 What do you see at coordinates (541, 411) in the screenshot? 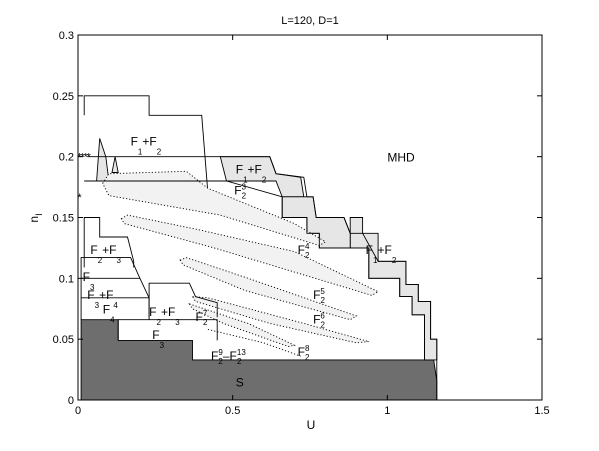
I see `x-tick-label: 1.5` at bounding box center [541, 411].